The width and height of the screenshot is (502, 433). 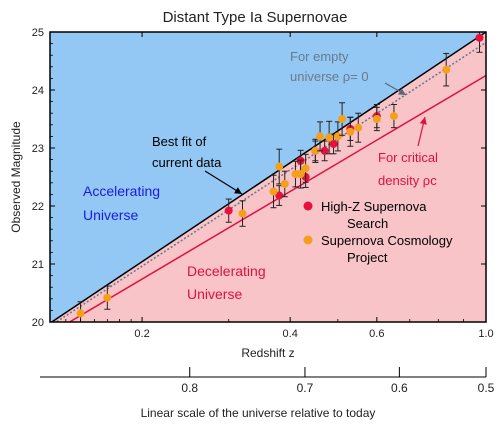 I want to click on secondary-axis: 0.8 0.7 0.6 0.5, so click(x=267, y=381).